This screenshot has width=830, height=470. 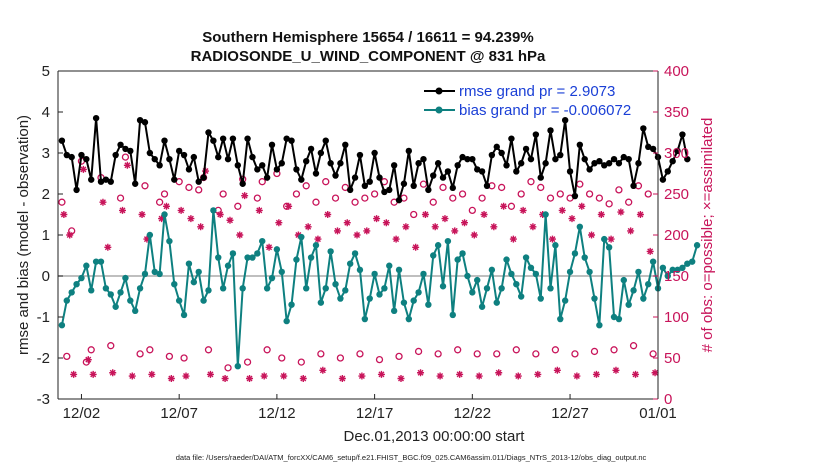 What do you see at coordinates (439, 110) in the screenshot?
I see `legend-bias-marker` at bounding box center [439, 110].